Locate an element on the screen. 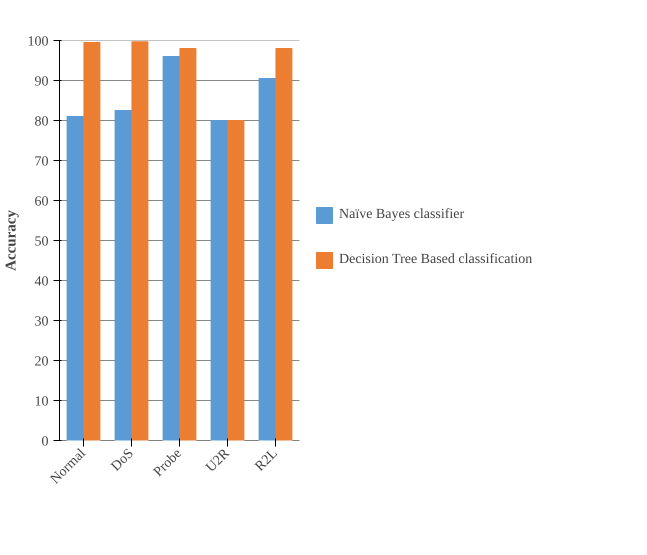 The width and height of the screenshot is (647, 555). x-tick-label: U2R is located at coordinates (218, 461).